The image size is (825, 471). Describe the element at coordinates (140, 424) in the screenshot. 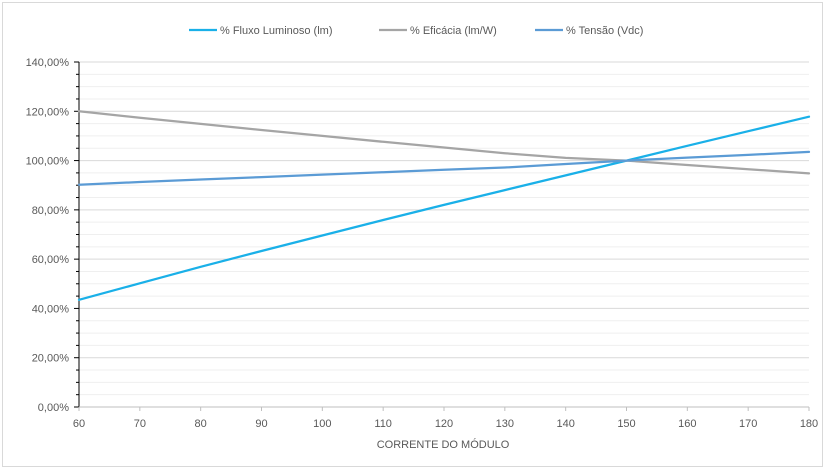

I see `x-tick-label: 70` at that location.